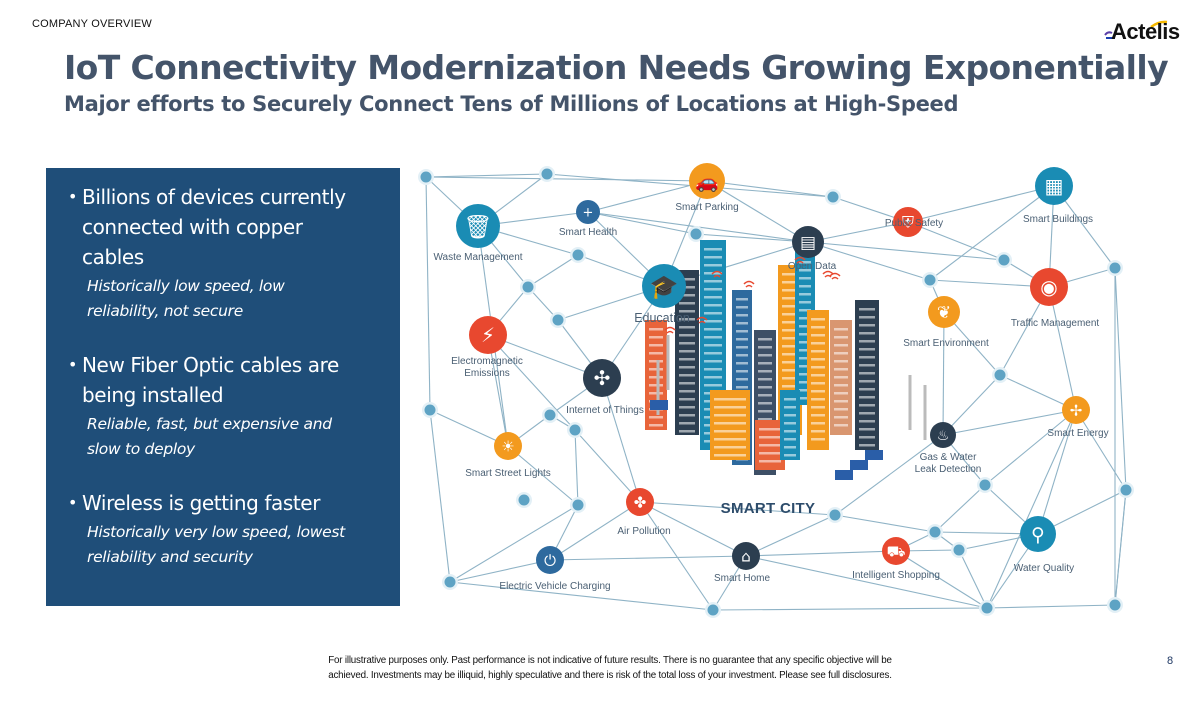  I want to click on bullet-heading: Wireless is getting faster, so click(201, 503).